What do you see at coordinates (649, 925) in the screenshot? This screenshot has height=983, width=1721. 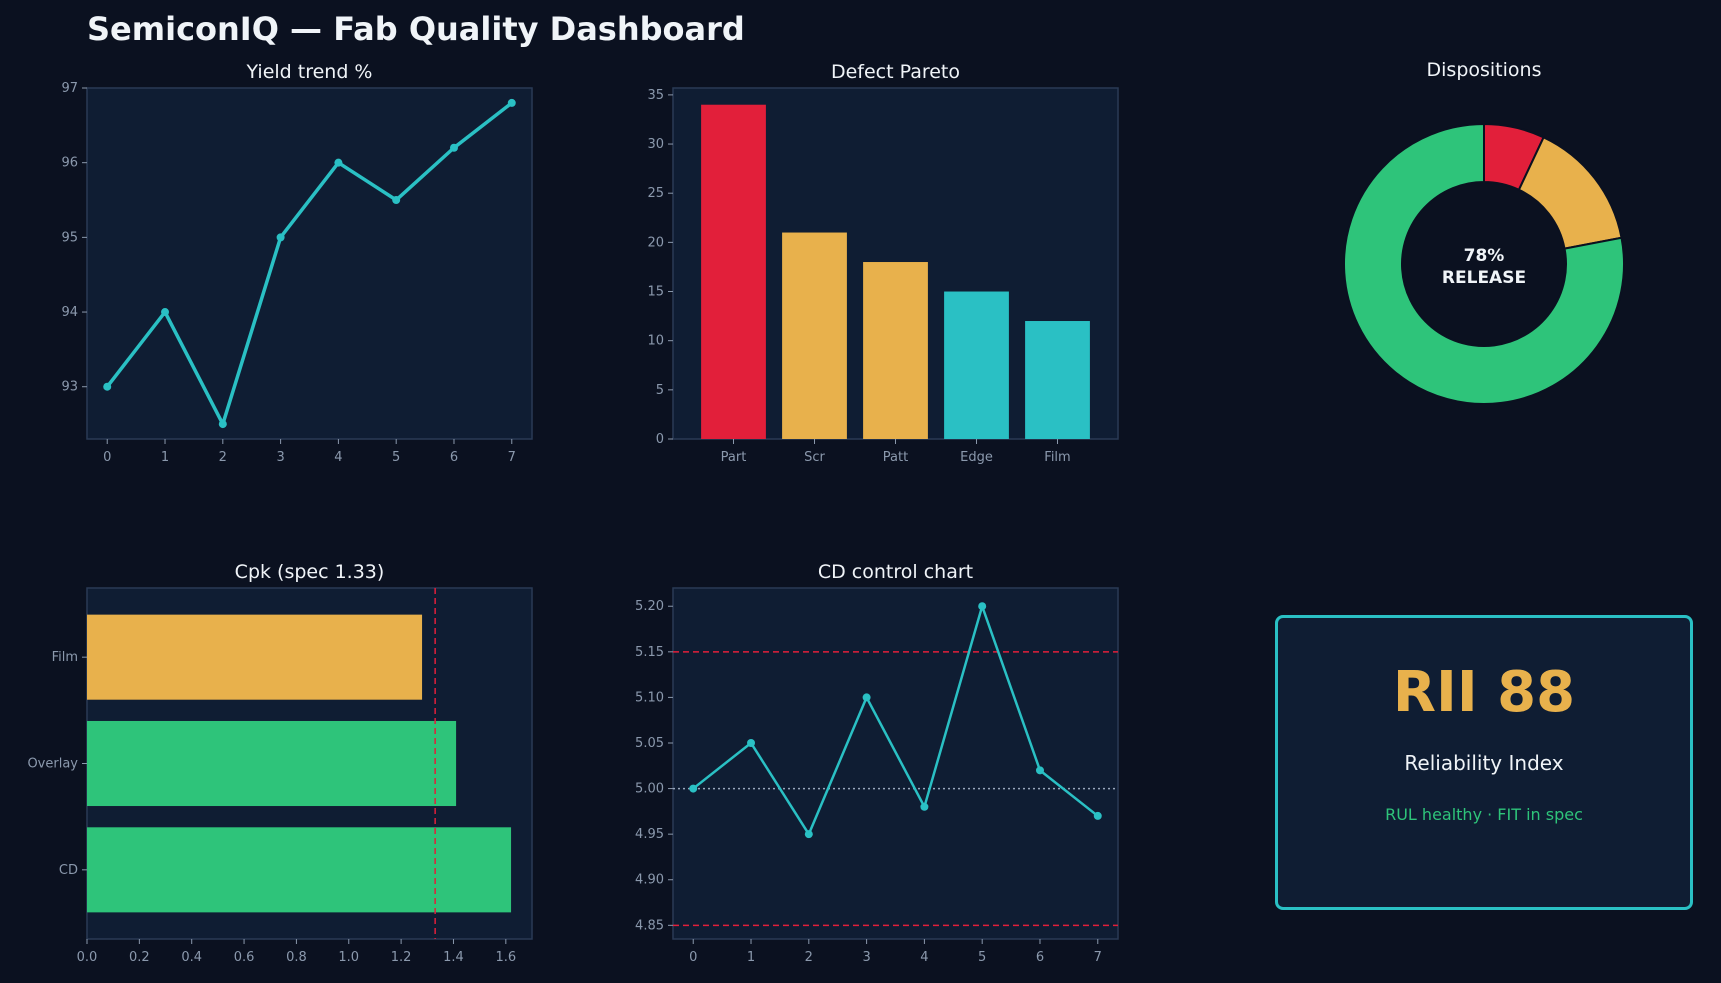 I see `y-tick-label: 4.85` at bounding box center [649, 925].